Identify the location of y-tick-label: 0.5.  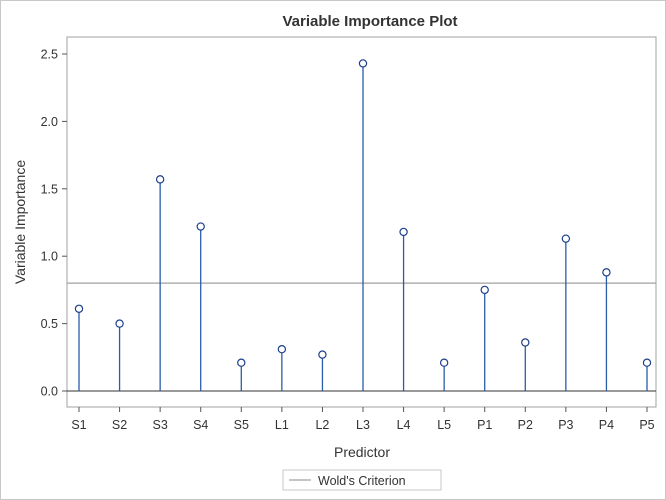
(49, 324).